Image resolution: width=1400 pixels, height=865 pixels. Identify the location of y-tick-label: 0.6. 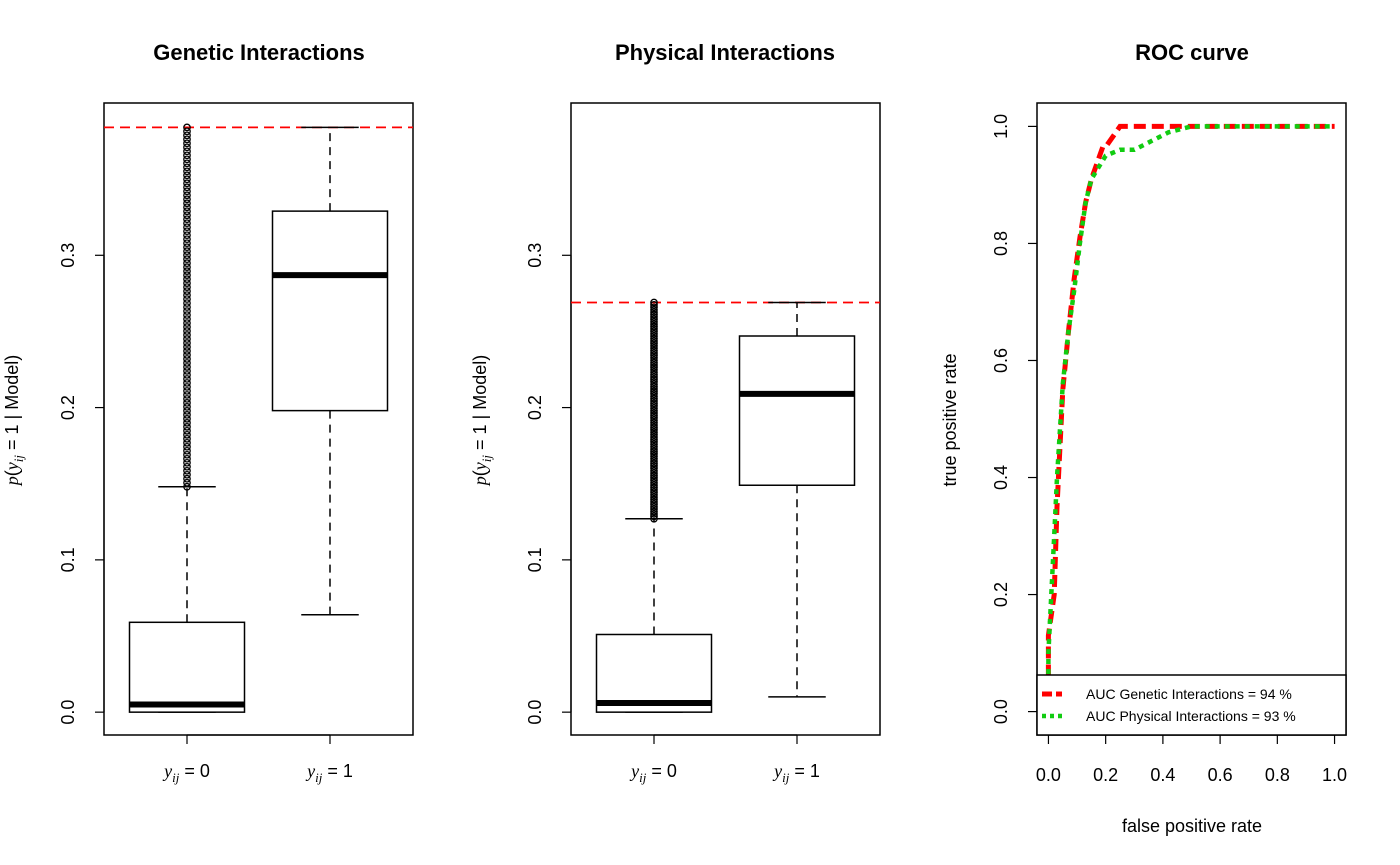
(1001, 360).